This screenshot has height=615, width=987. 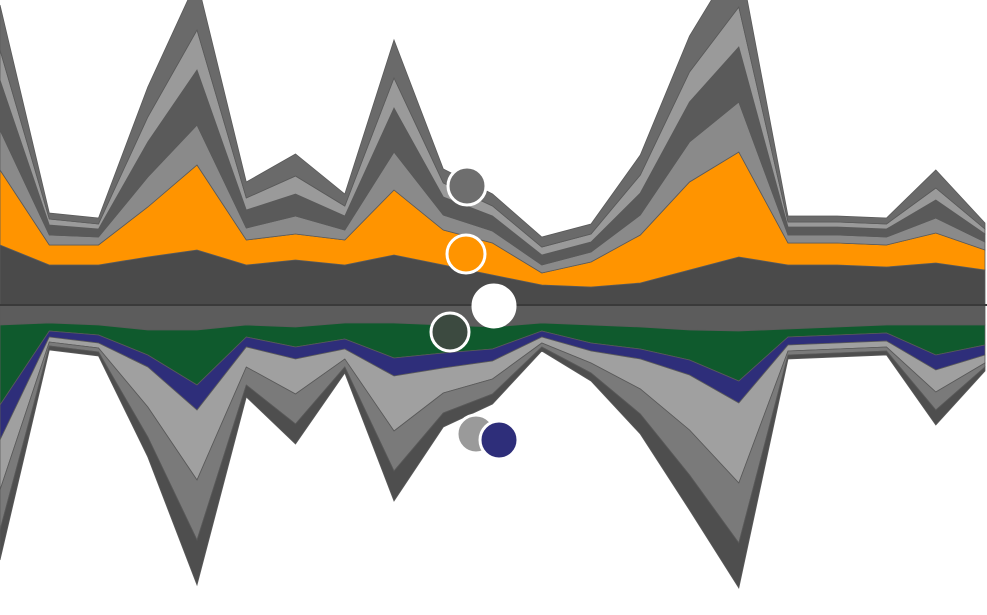 I want to click on markers, so click(x=474, y=313).